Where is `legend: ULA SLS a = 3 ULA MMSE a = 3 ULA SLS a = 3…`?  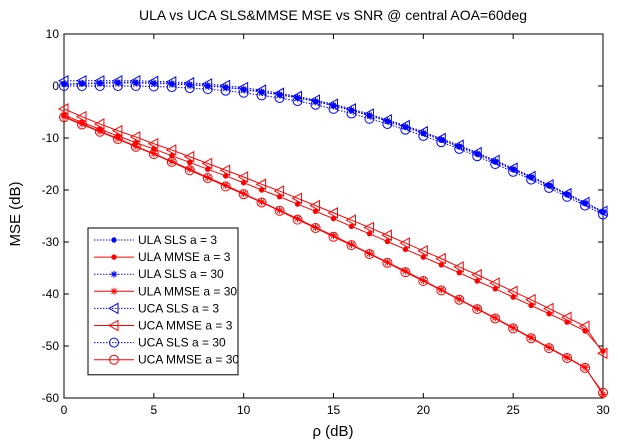
legend: ULA SLS a = 3 ULA MMSE a = 3 ULA SLS a = 3… is located at coordinates (163, 301).